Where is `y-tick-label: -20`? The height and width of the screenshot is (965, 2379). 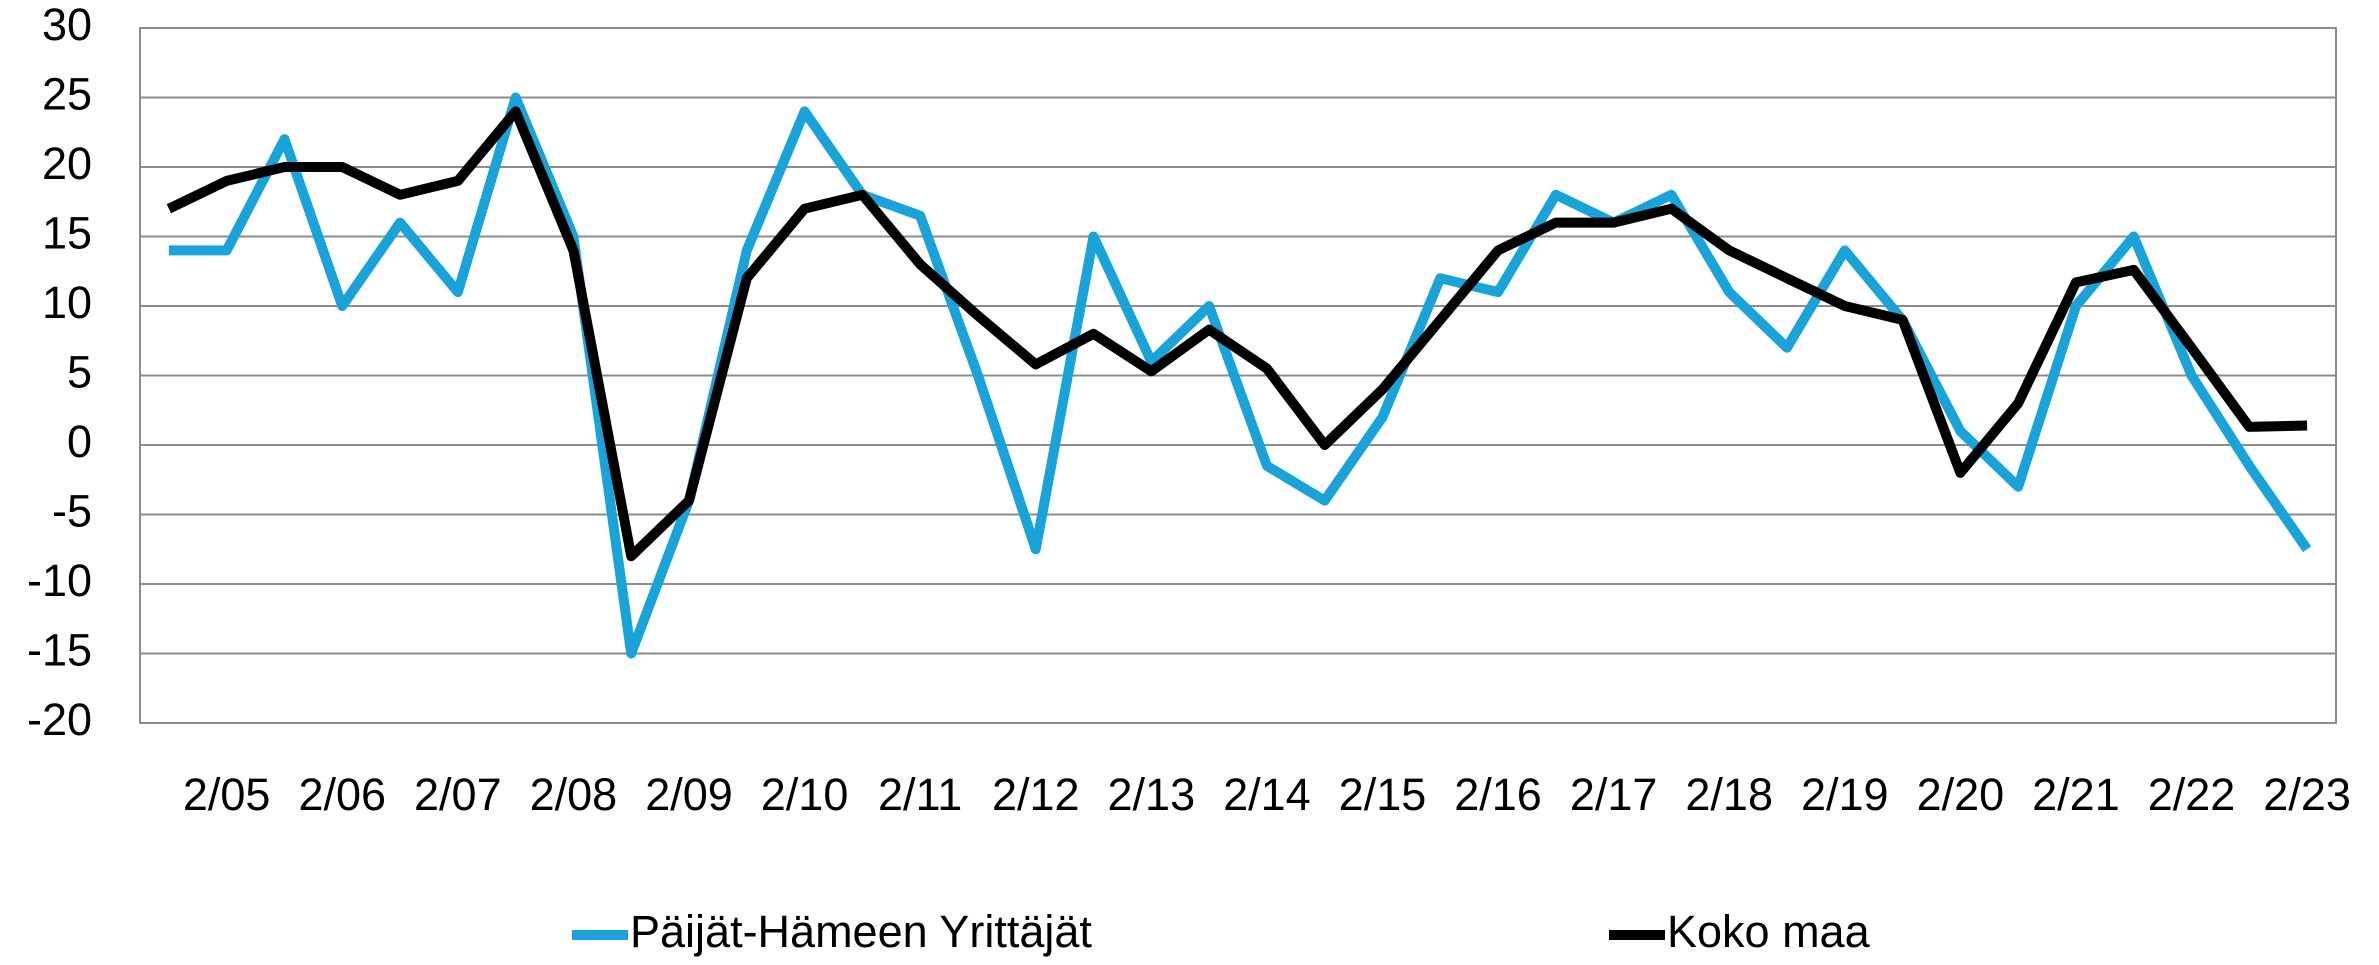
y-tick-label: -20 is located at coordinates (59, 719).